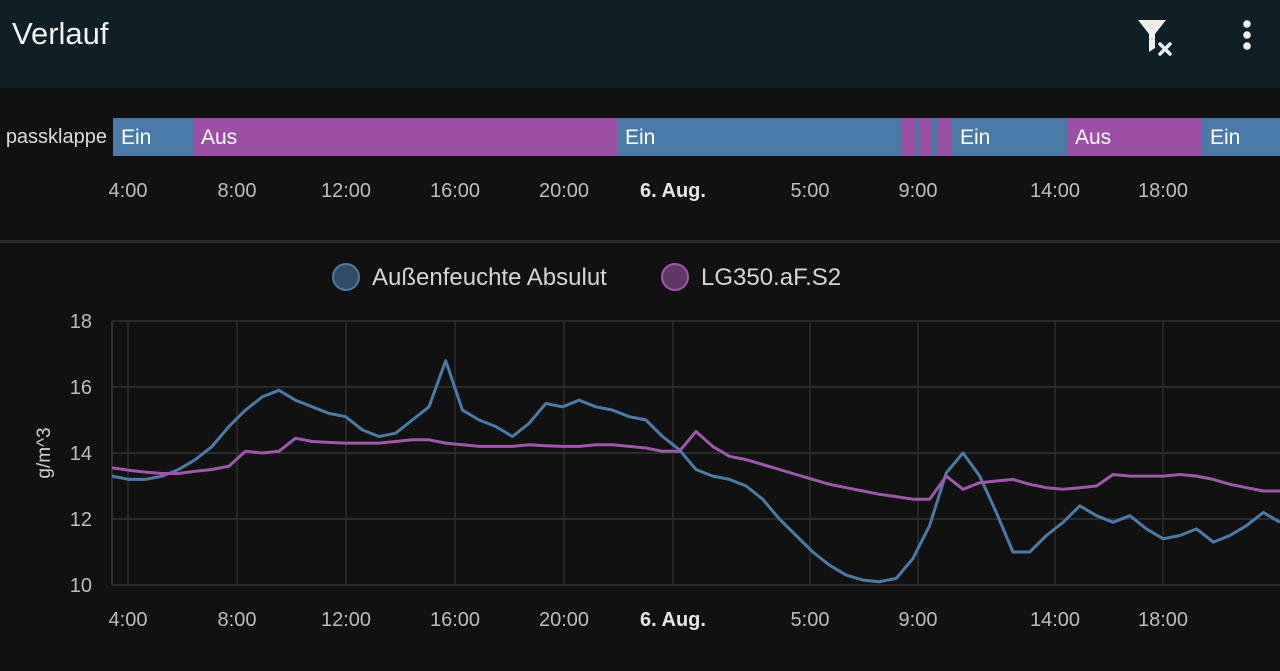 This screenshot has width=1280, height=671. Describe the element at coordinates (564, 620) in the screenshot. I see `x-tick-label: 20:00` at that location.